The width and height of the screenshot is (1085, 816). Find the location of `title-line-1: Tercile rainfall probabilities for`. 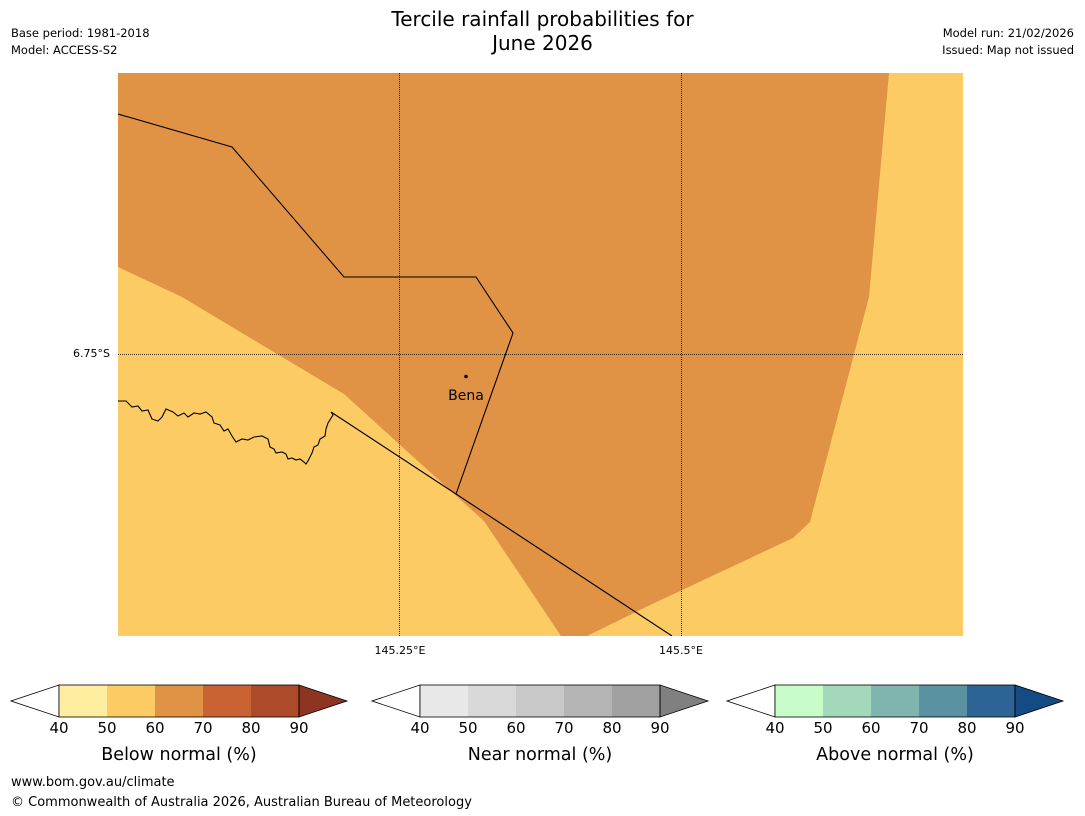

title-line-1: Tercile rainfall probabilities for is located at coordinates (542, 19).